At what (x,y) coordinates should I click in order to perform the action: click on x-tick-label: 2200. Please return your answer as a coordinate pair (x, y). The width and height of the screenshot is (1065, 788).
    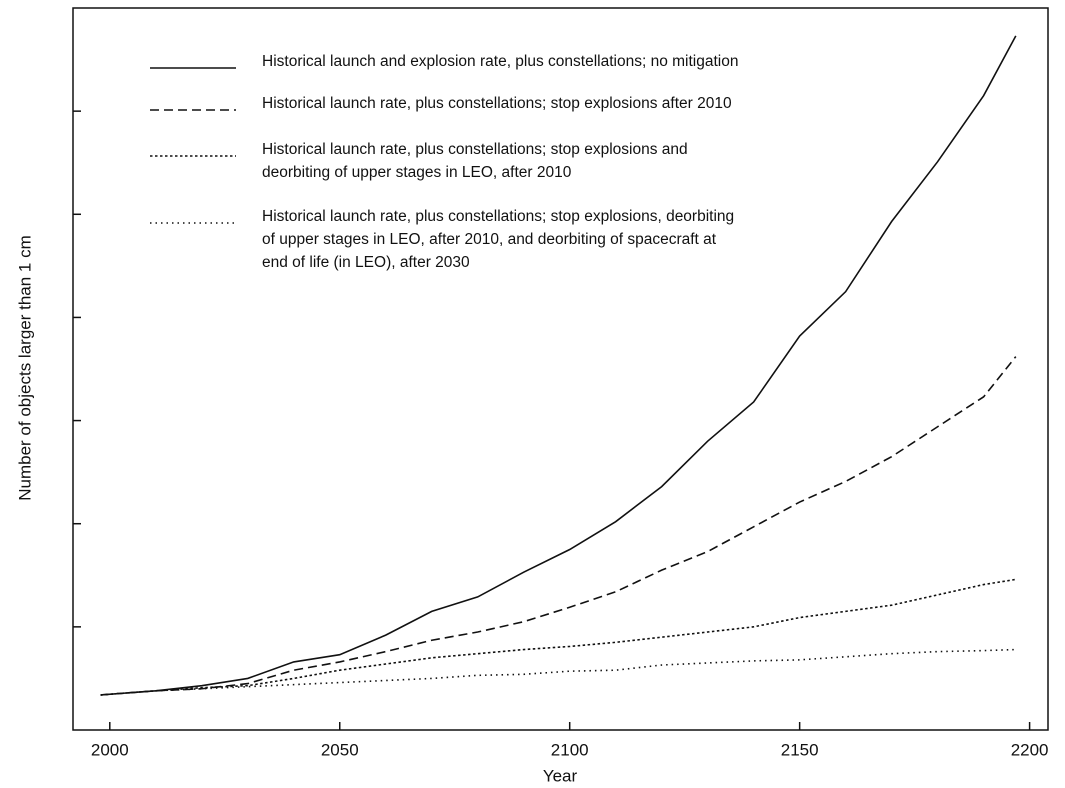
    Looking at the image, I should click on (1030, 749).